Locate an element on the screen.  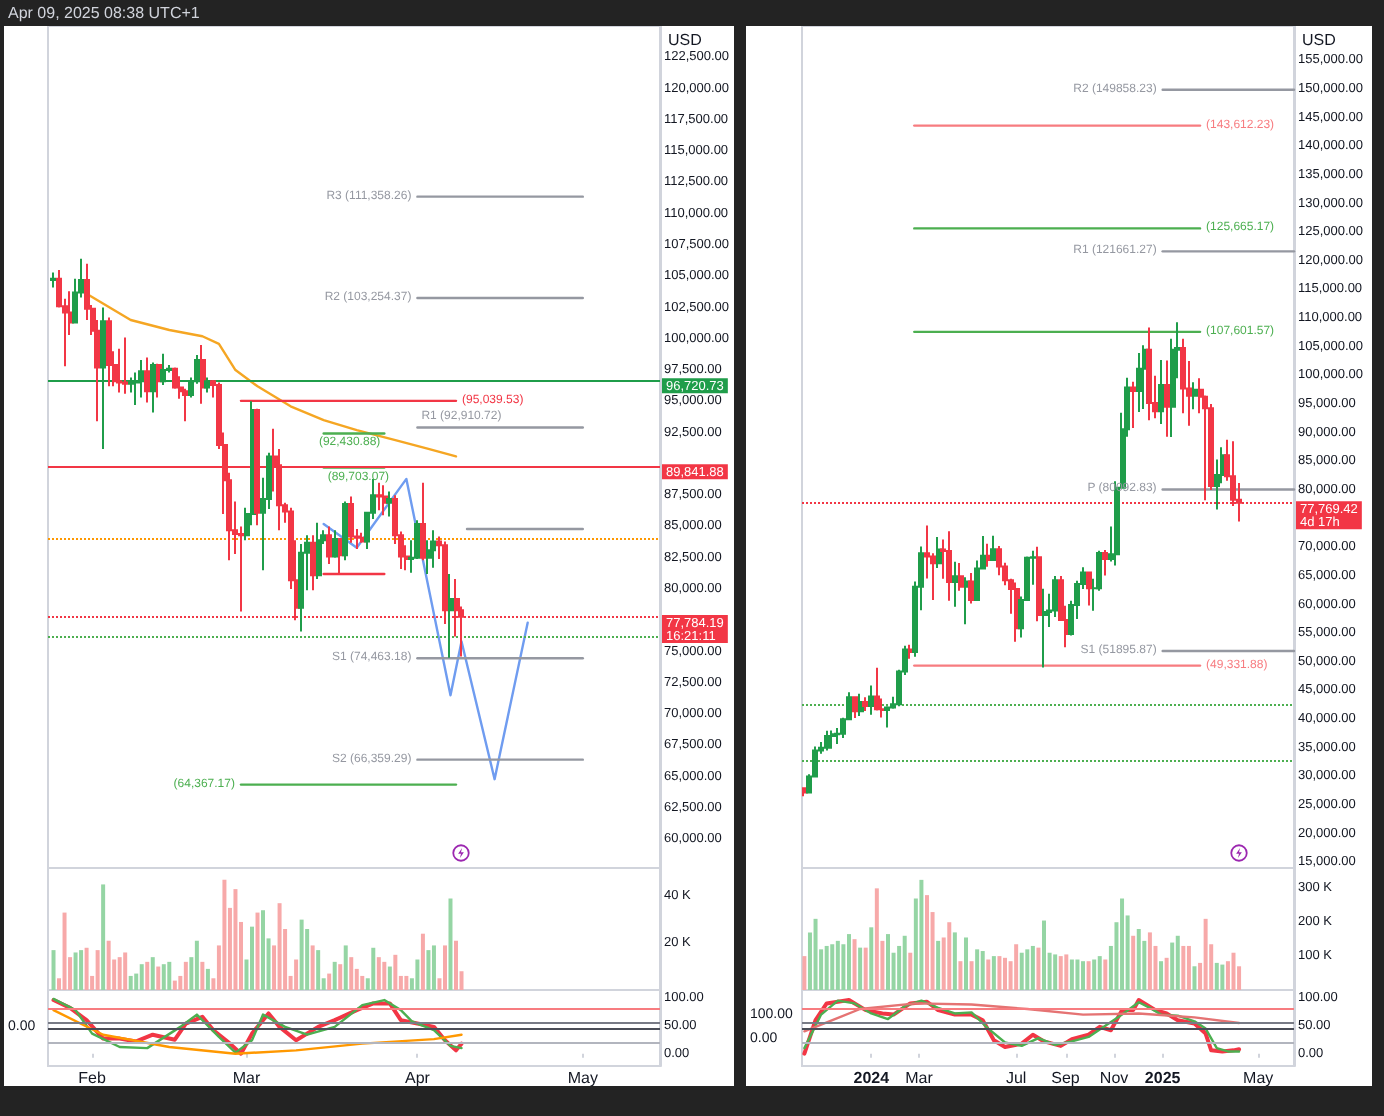
text: Apr 09, 2025 08:38 UTC+1 is located at coordinates (104, 13).